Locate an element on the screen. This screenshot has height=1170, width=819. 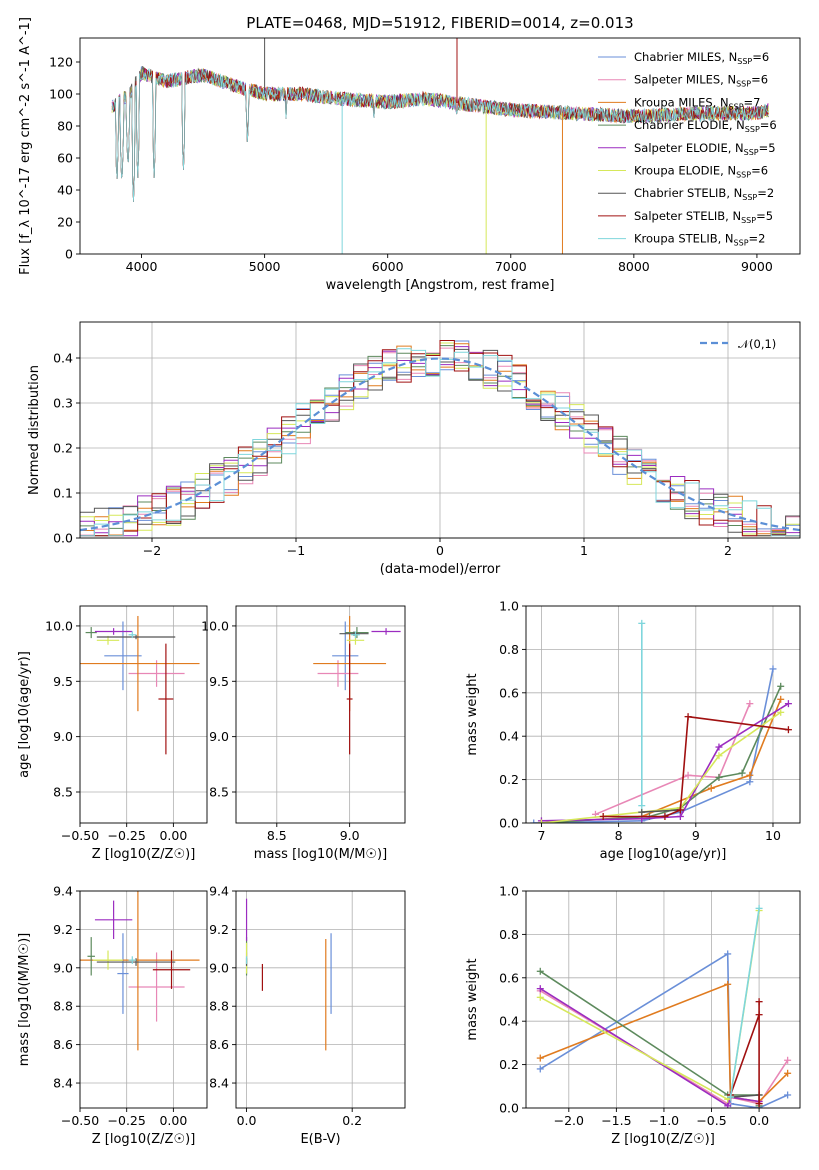
y-tick-label: 1.0 is located at coordinates (509, 606).